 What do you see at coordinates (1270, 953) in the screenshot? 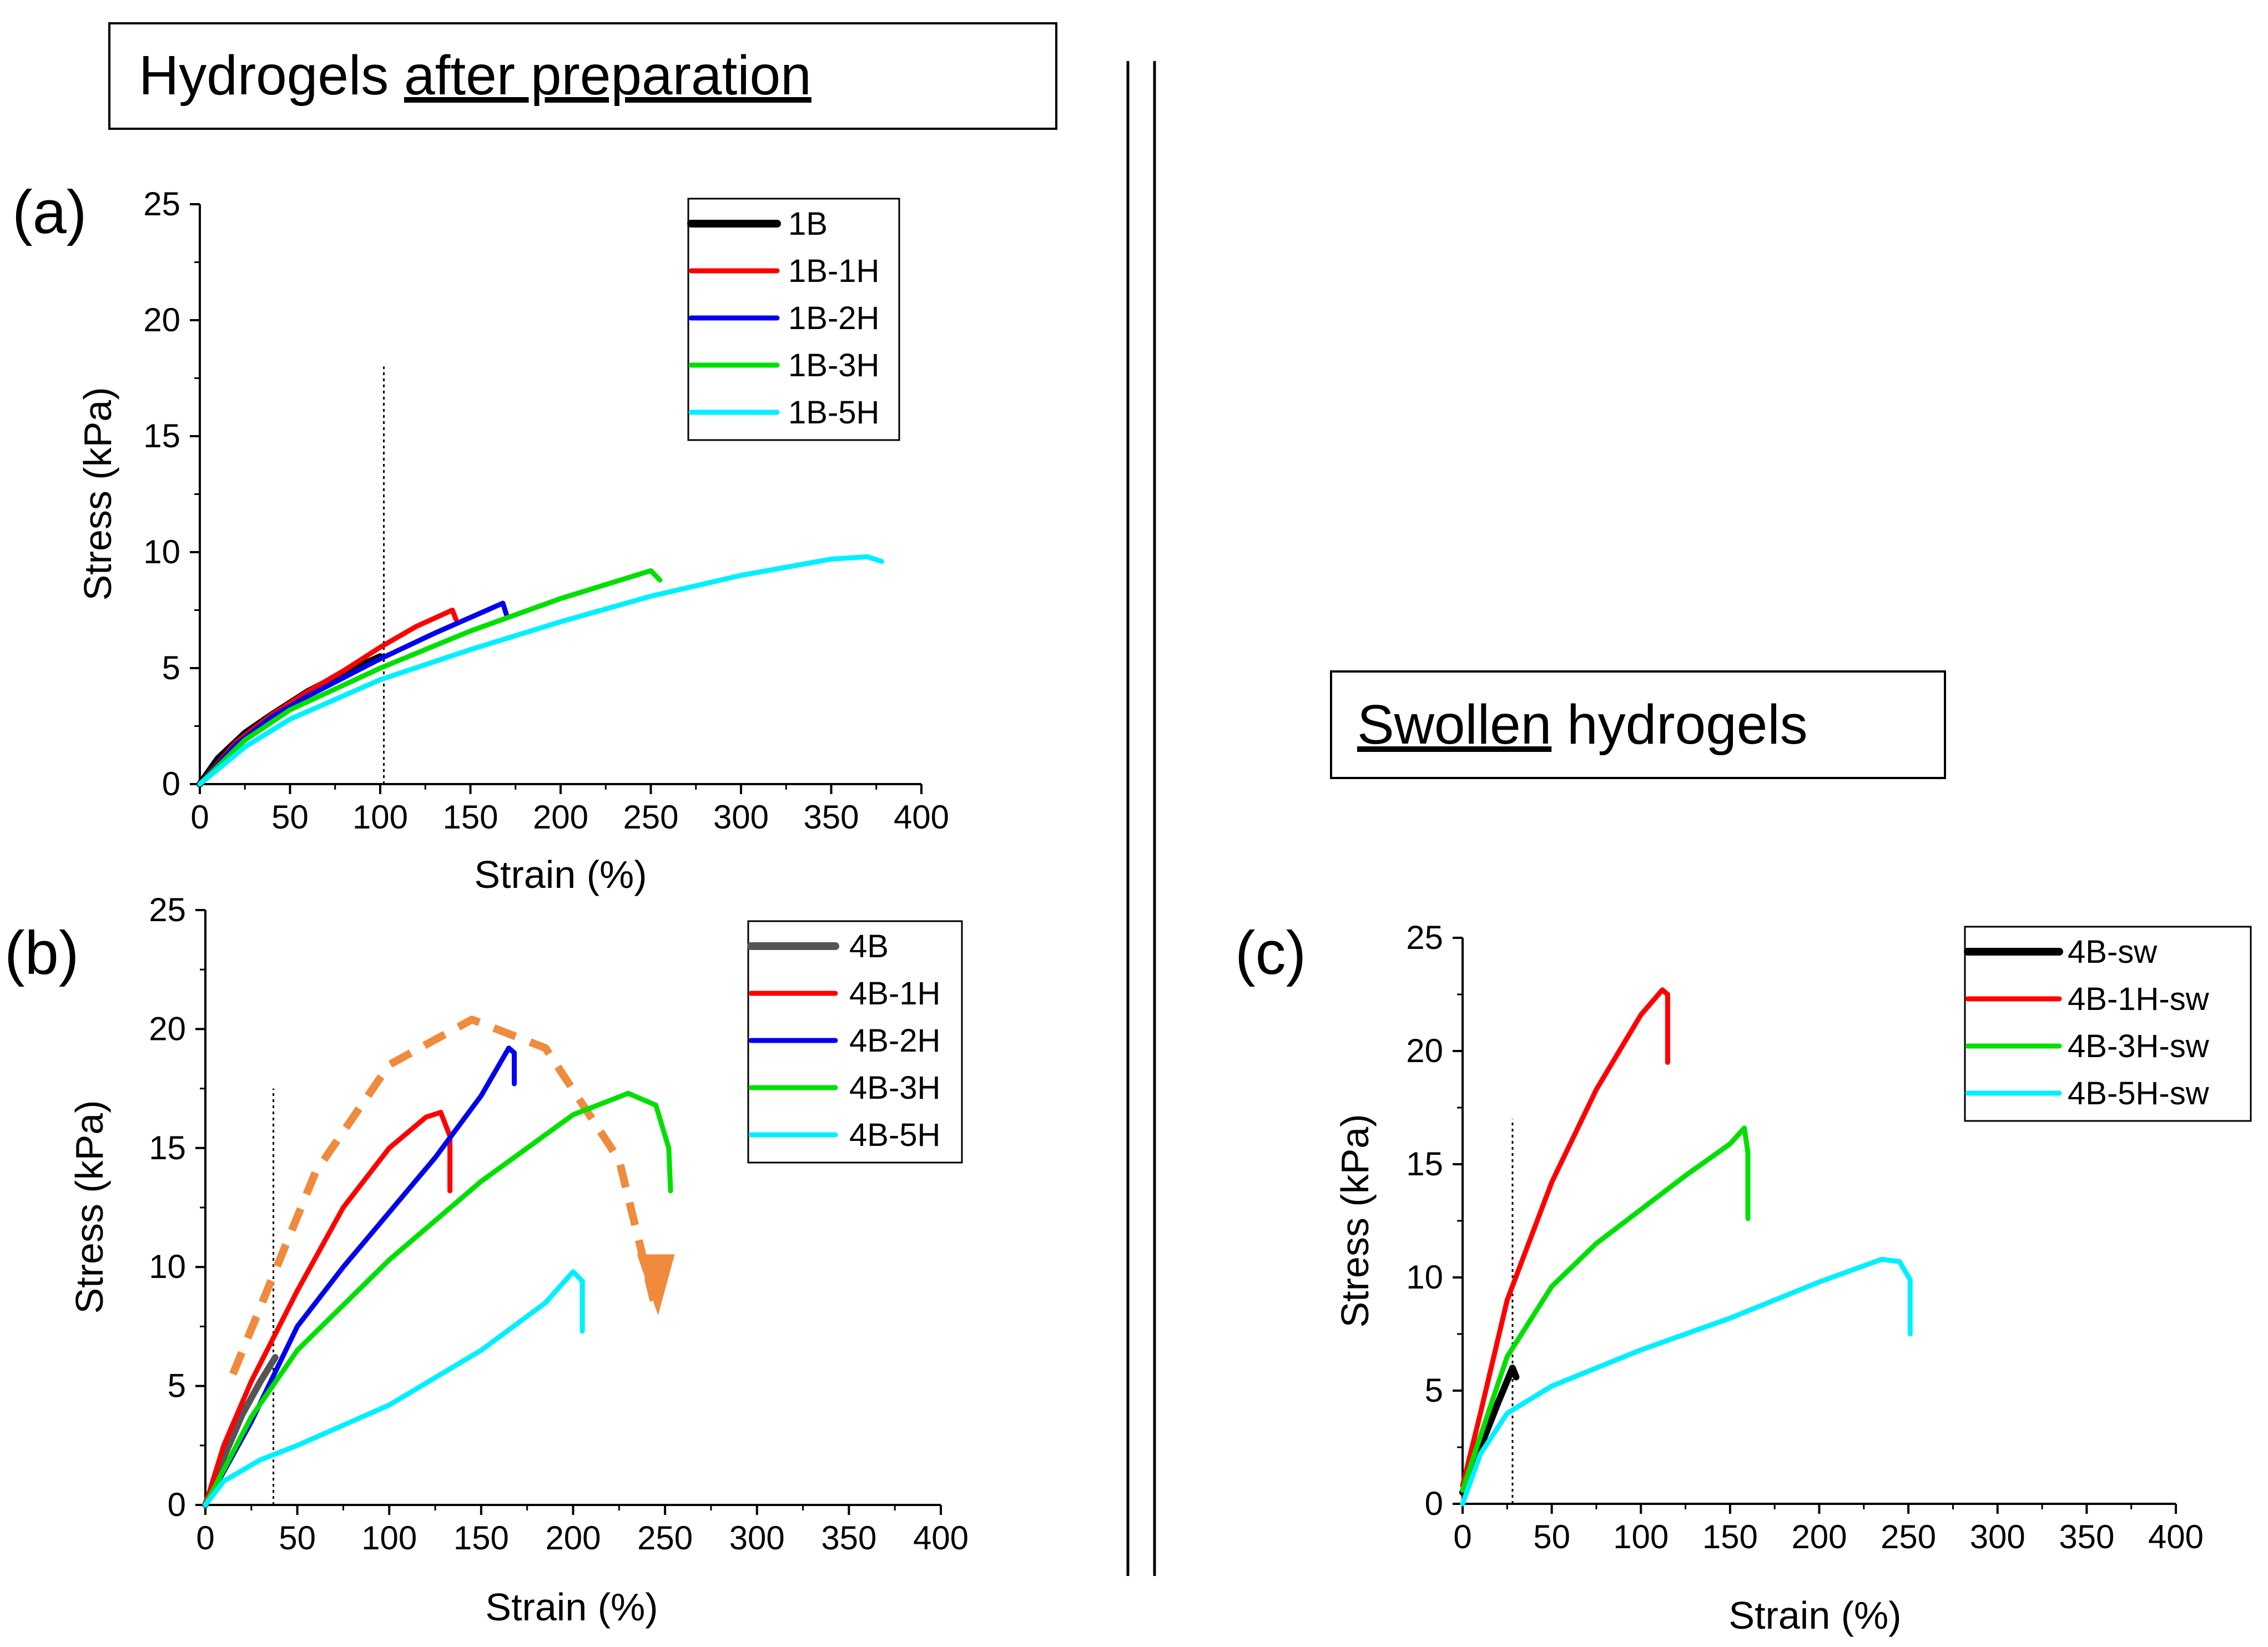
I see `panel-label: (c)` at bounding box center [1270, 953].